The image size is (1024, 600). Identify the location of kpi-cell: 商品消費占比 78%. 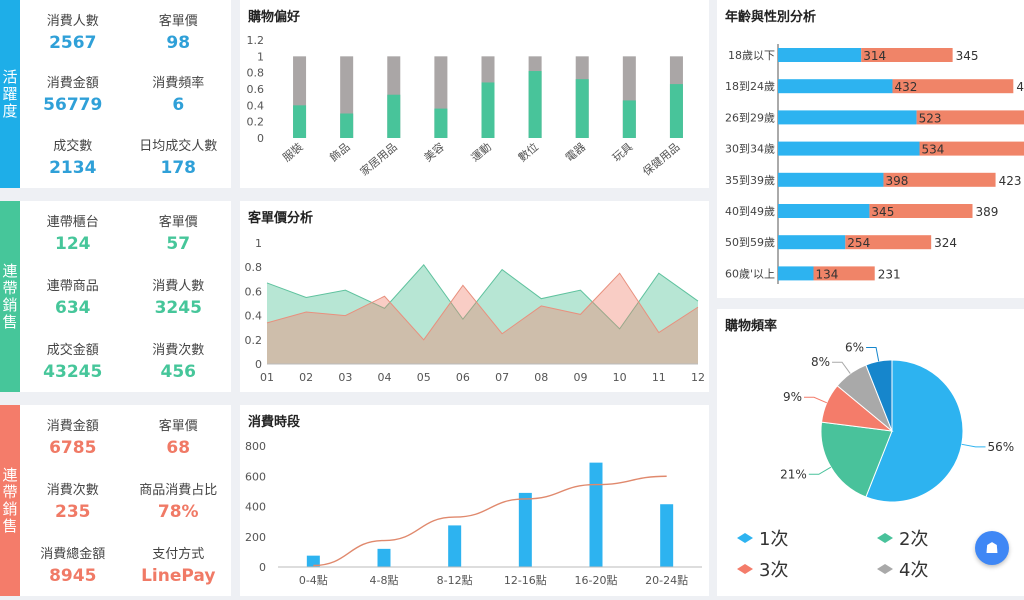
(179, 501).